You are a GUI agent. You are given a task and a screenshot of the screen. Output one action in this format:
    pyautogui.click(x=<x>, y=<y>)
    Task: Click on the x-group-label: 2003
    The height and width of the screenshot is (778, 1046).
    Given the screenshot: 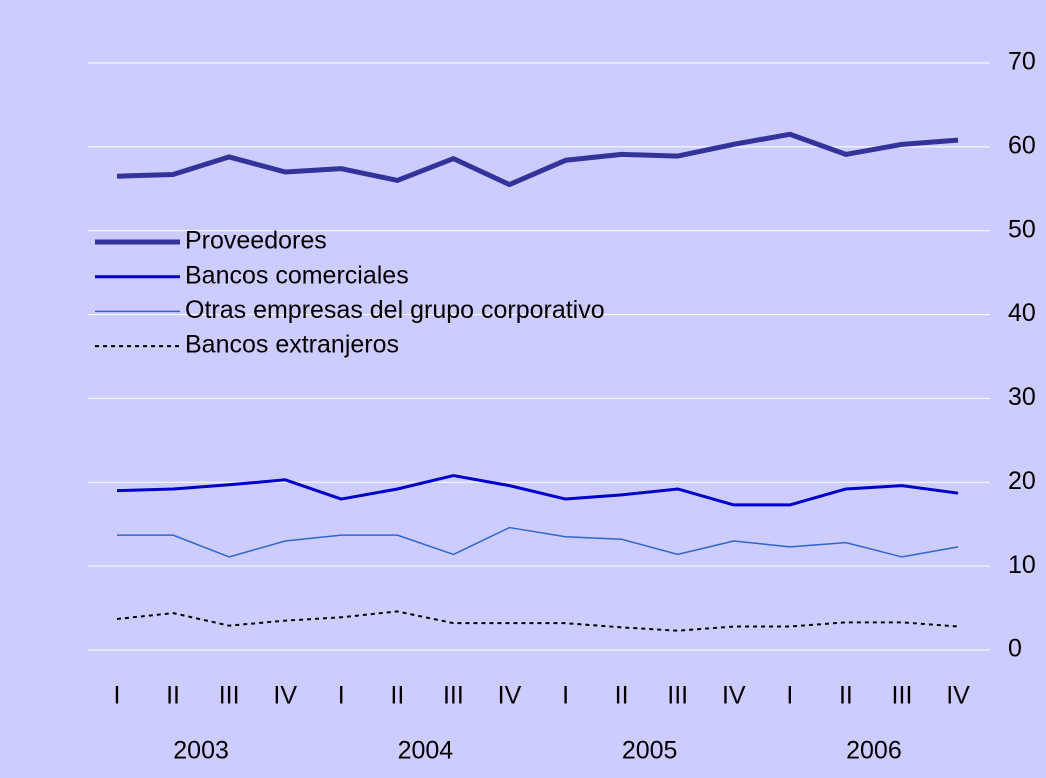 What is the action you would take?
    pyautogui.click(x=201, y=751)
    